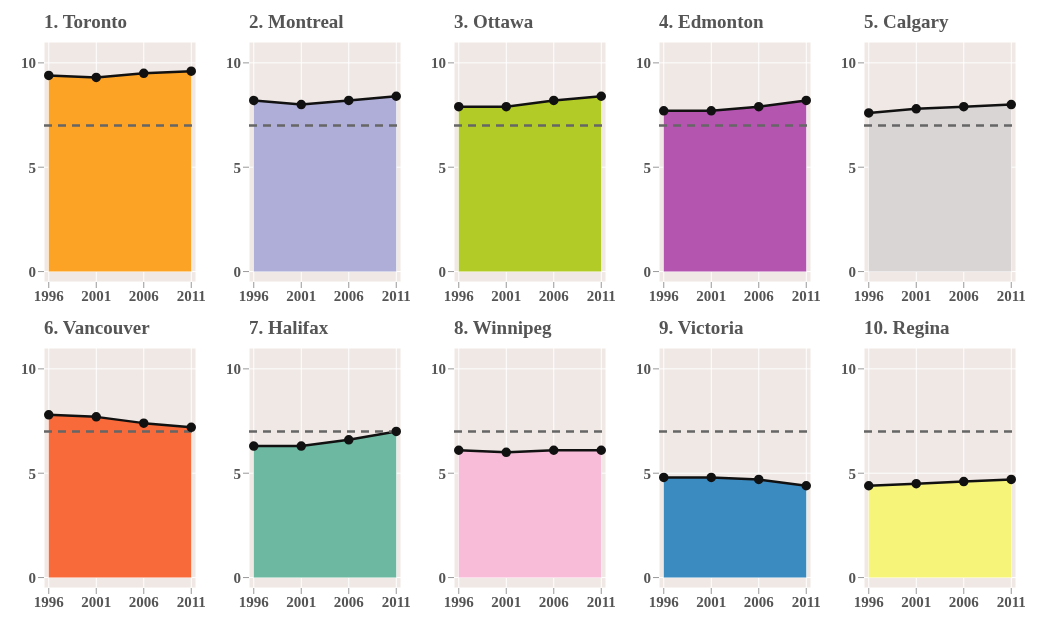  I want to click on chart-title: 8. Winnipeg, so click(503, 328).